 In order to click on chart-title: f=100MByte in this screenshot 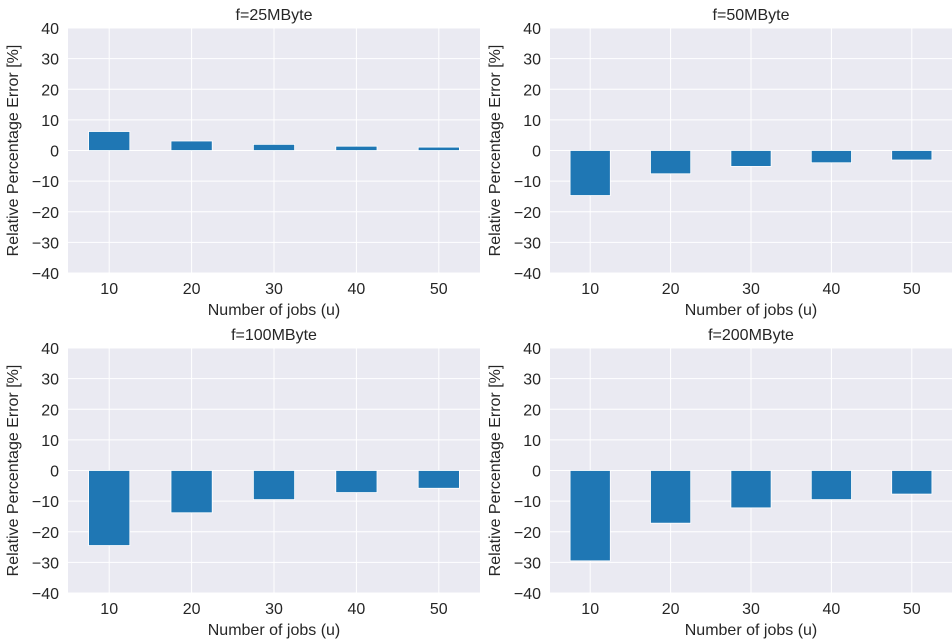, I will do `click(274, 335)`.